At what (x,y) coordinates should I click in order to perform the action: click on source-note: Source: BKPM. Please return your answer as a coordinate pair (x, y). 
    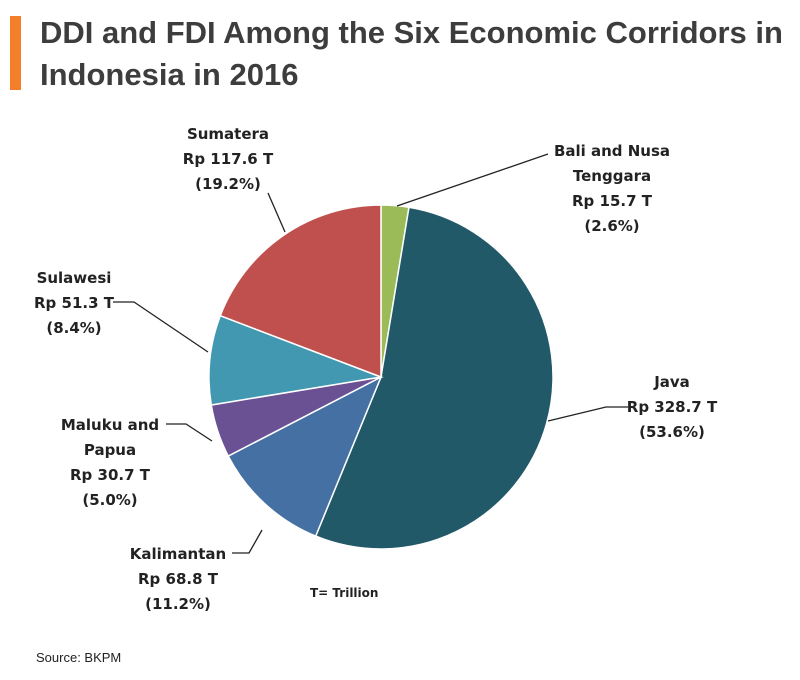
    Looking at the image, I should click on (79, 657).